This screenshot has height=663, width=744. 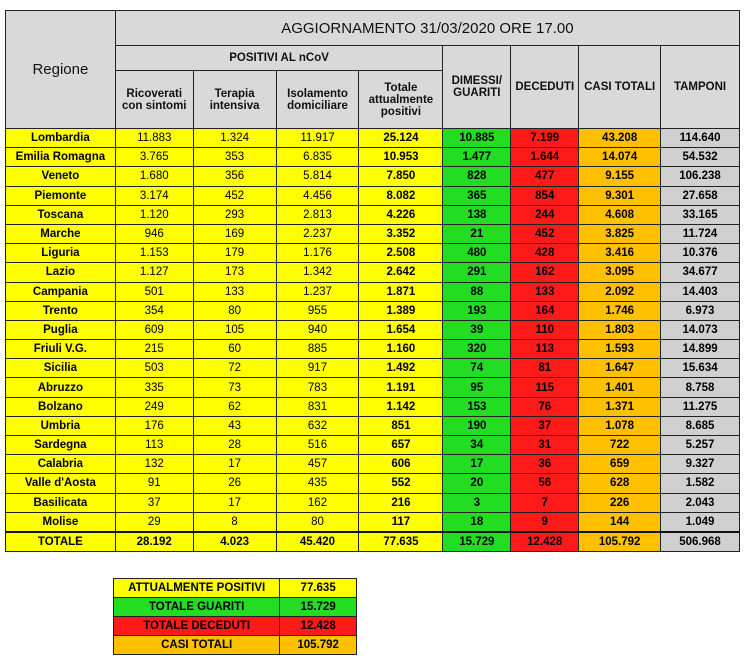 What do you see at coordinates (317, 138) in the screenshot?
I see `cell-isolamento: 11.917` at bounding box center [317, 138].